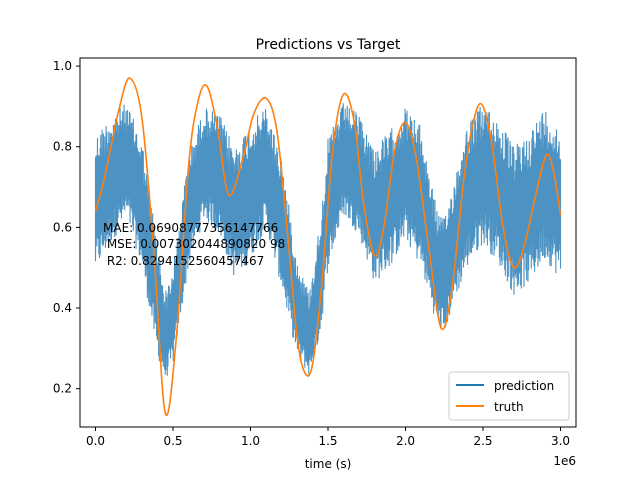  I want to click on x-tick-label: 0.5, so click(172, 441).